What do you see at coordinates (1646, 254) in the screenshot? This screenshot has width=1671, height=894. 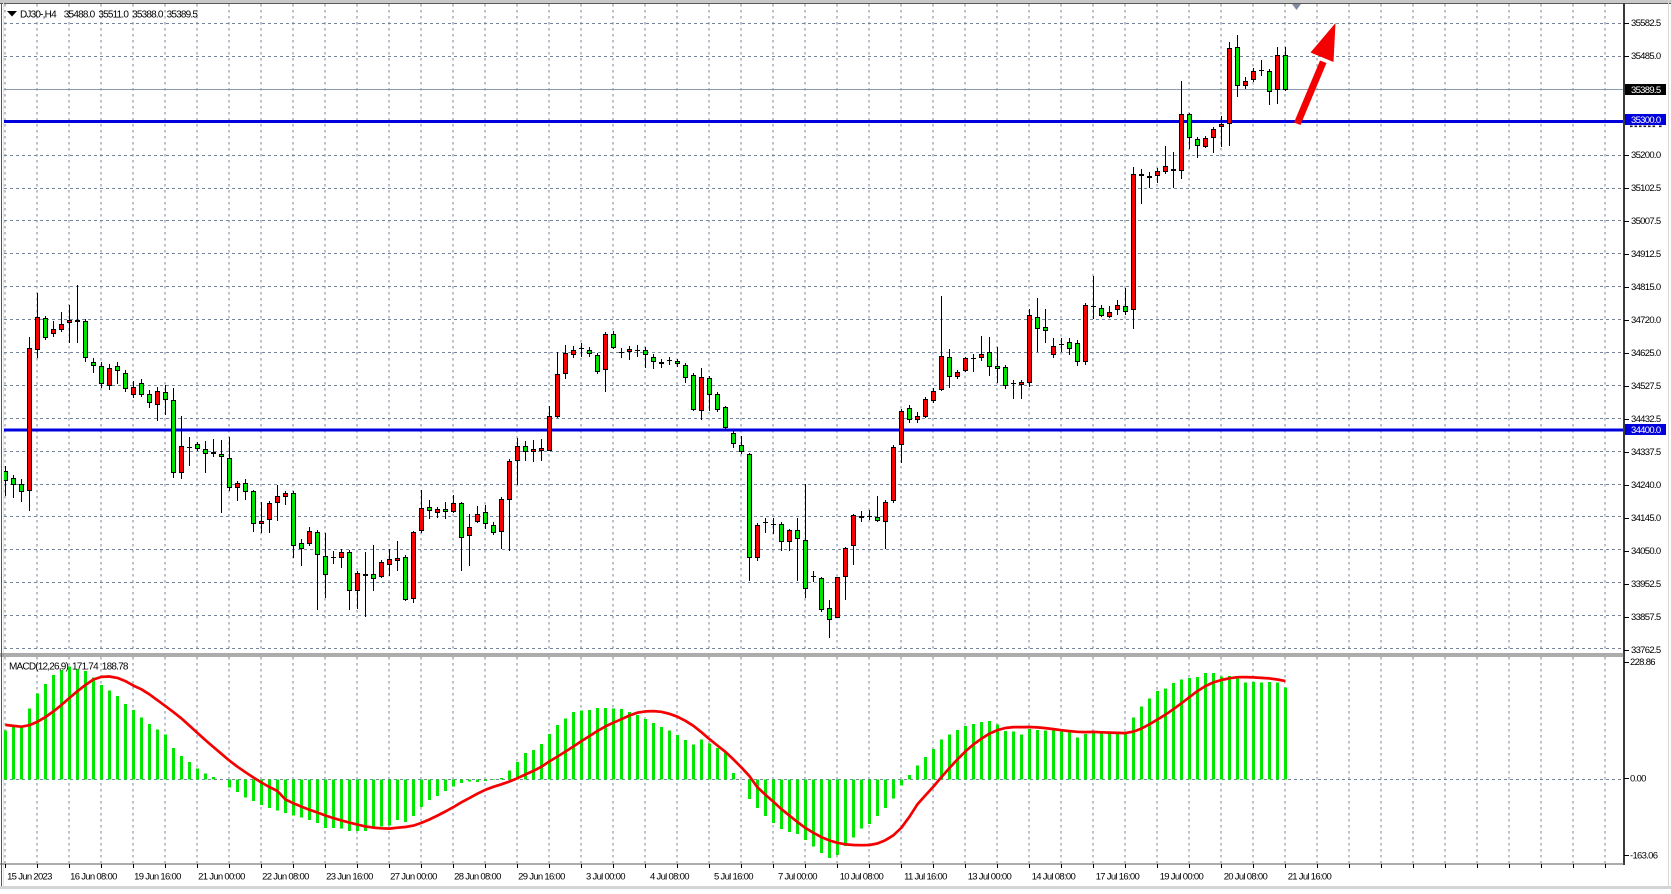 I see `svg-text: 34912.5` at bounding box center [1646, 254].